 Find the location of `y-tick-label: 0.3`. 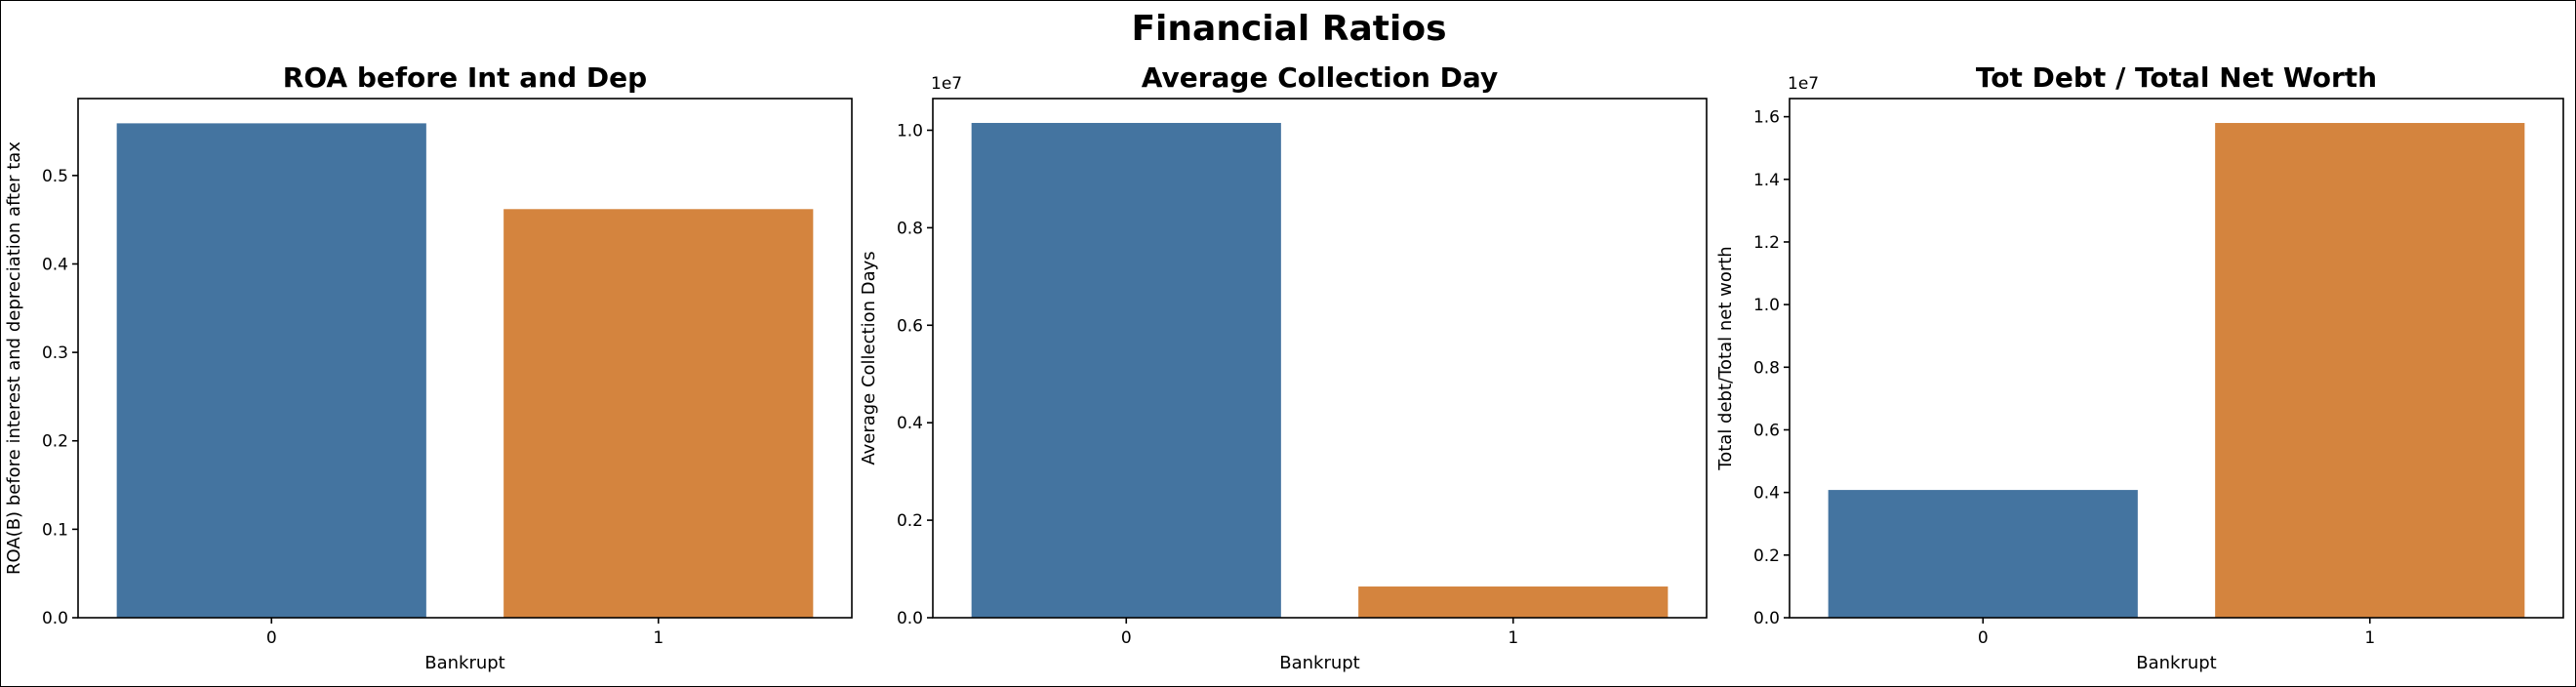

y-tick-label: 0.3 is located at coordinates (55, 353).